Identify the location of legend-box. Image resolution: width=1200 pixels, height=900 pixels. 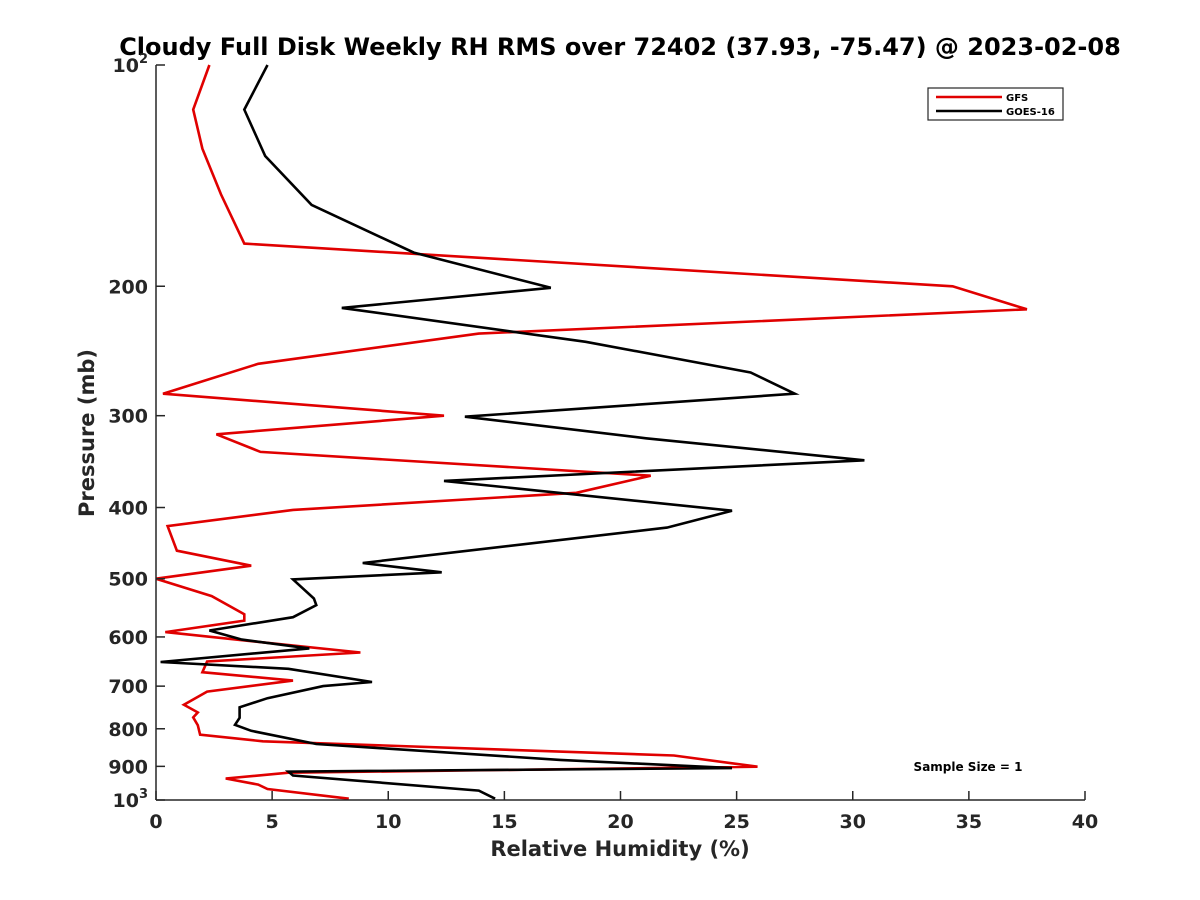
(995, 104).